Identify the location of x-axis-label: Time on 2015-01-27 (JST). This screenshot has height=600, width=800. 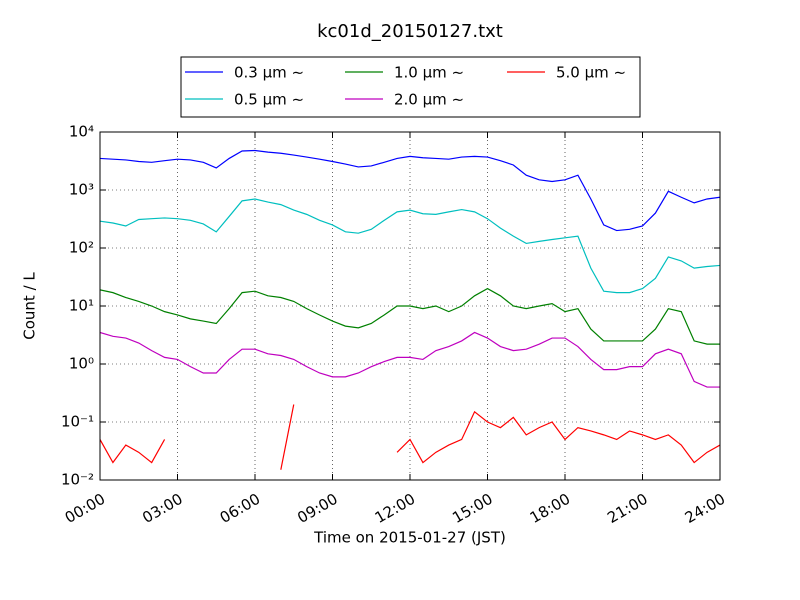
(409, 538).